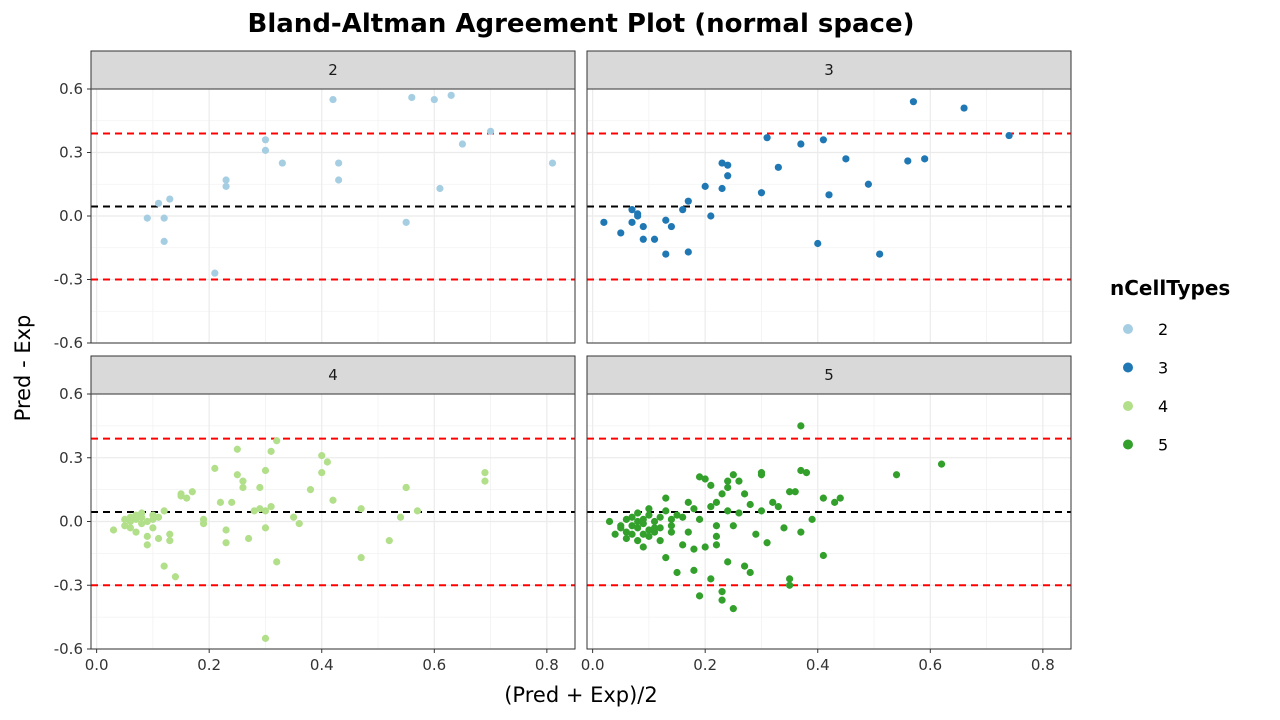  What do you see at coordinates (71, 153) in the screenshot?
I see `y-tick-label: 0.3` at bounding box center [71, 153].